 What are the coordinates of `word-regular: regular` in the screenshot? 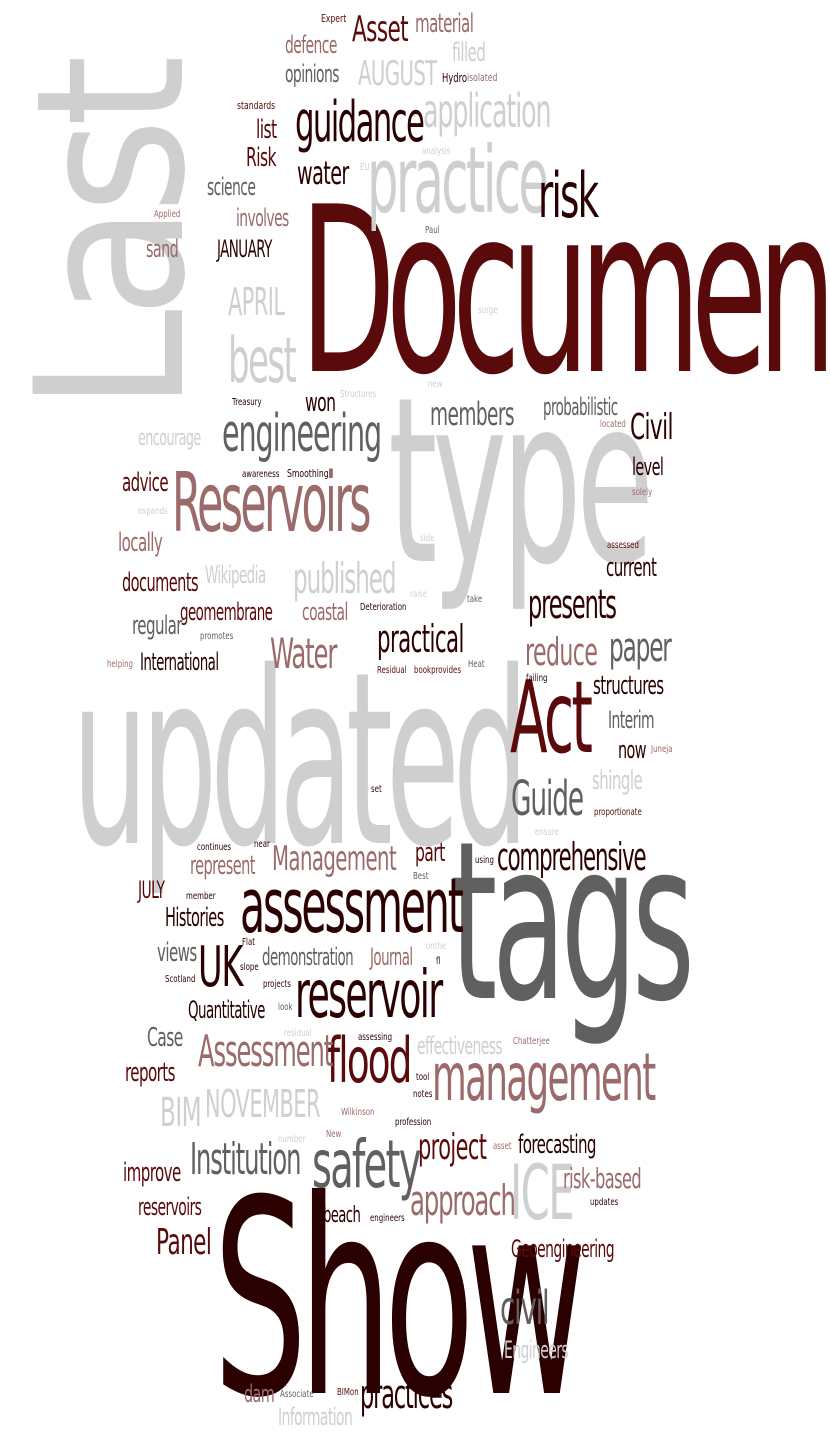 It's located at (157, 626).